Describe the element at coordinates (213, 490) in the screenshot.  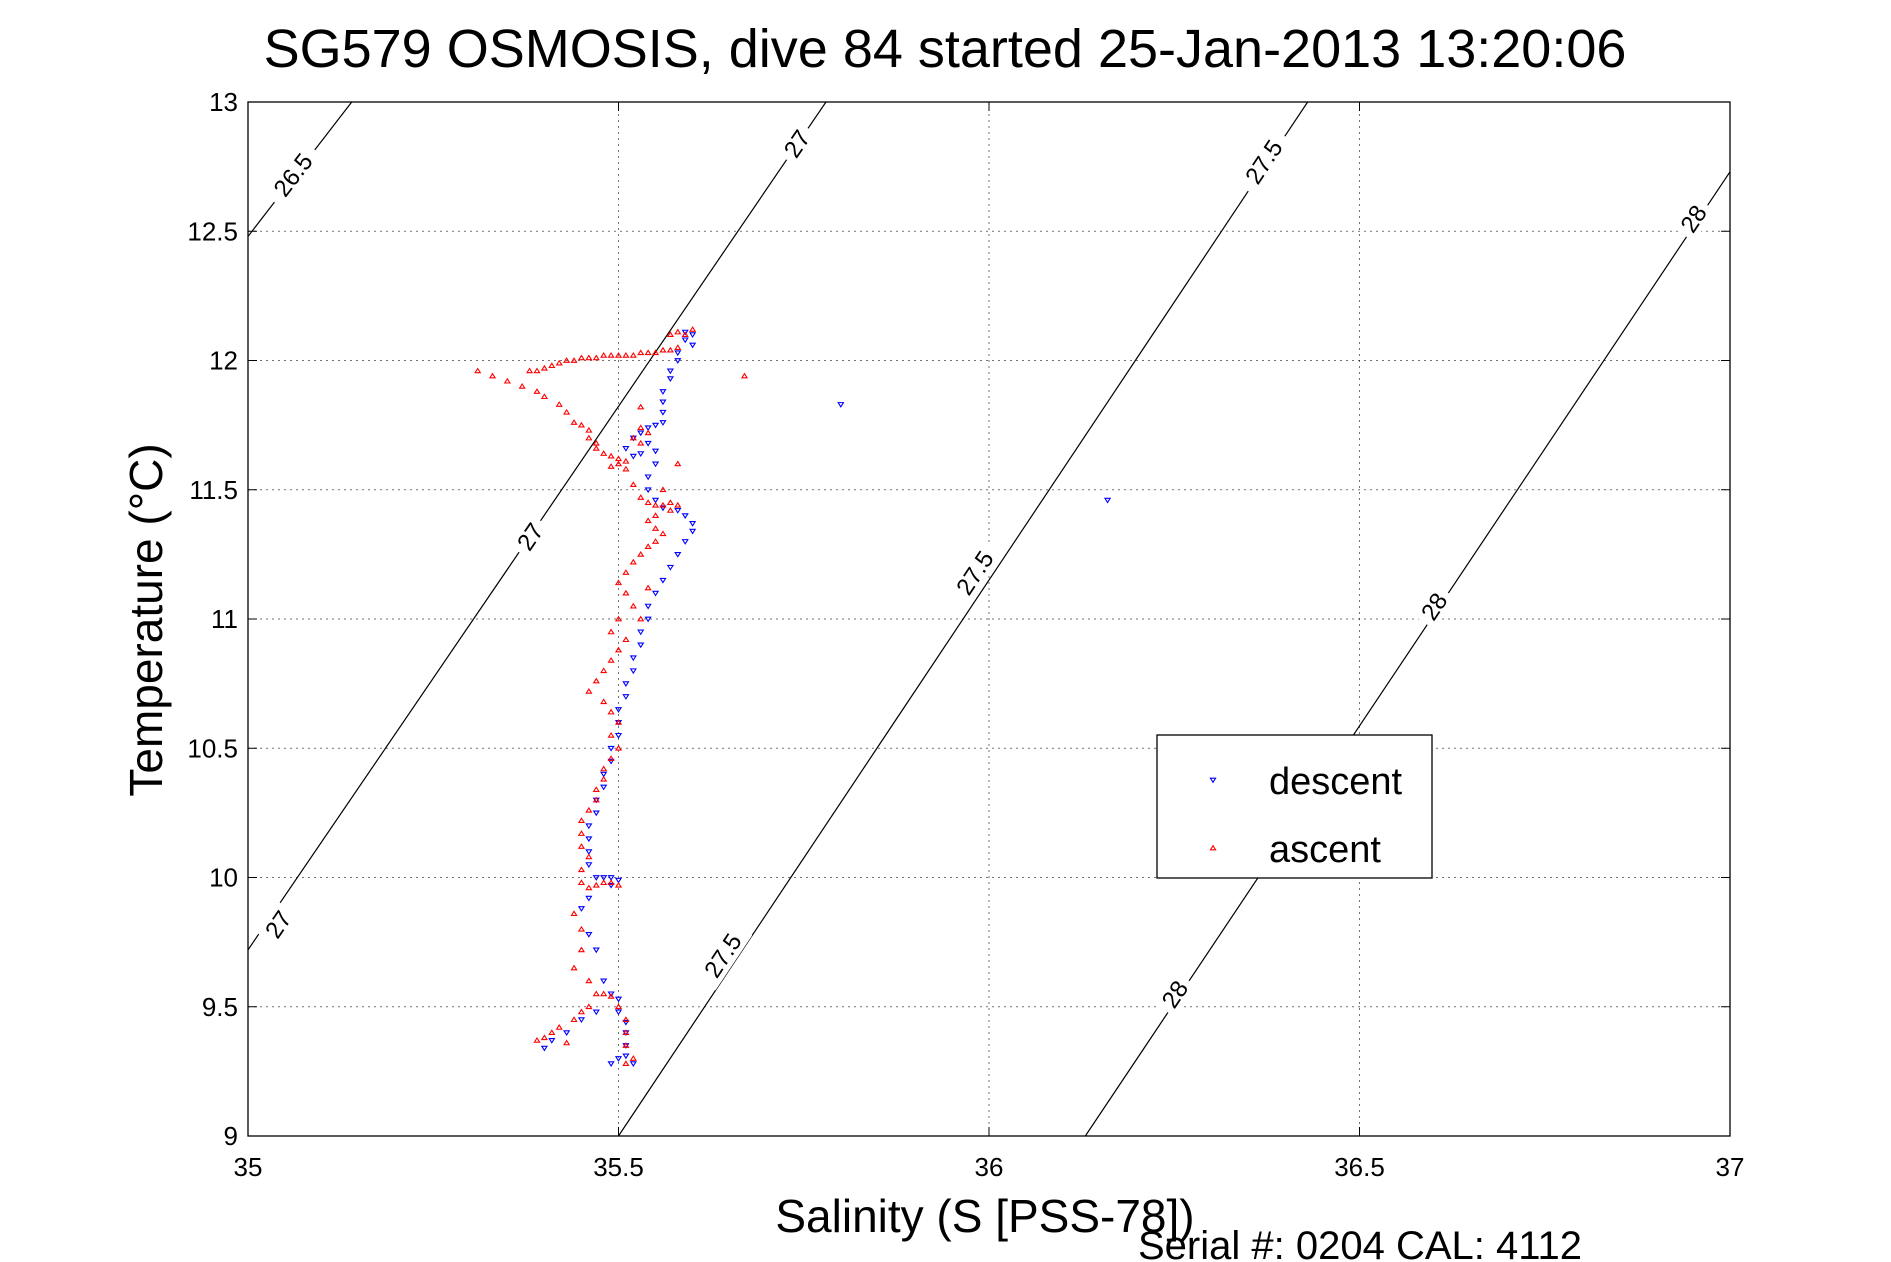
I see `y-tick-label: 11.5` at that location.